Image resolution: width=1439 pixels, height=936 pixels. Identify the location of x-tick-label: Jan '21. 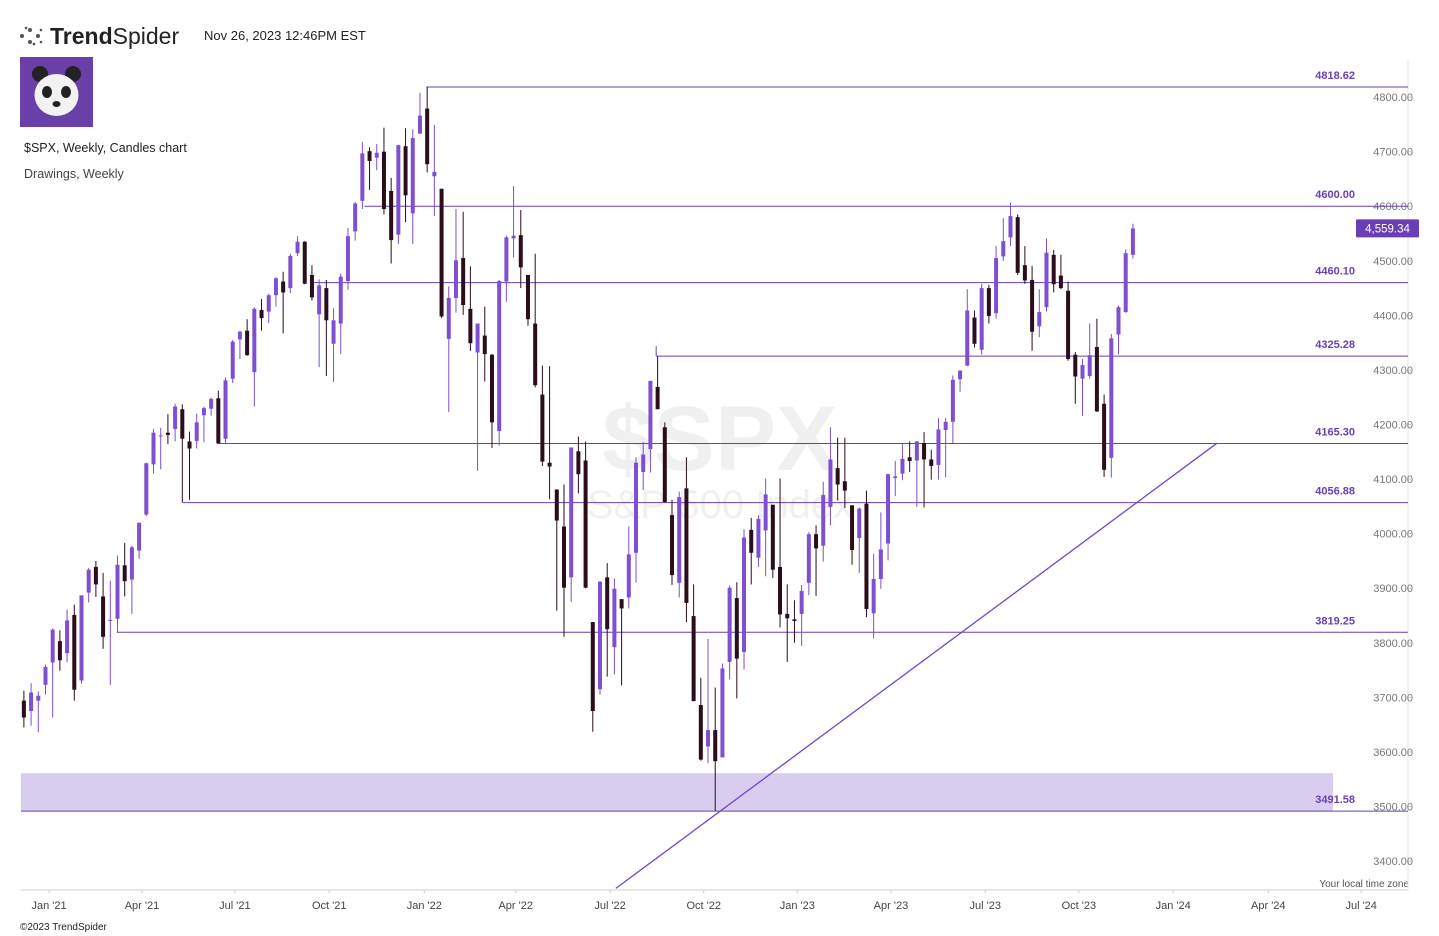
(49, 906).